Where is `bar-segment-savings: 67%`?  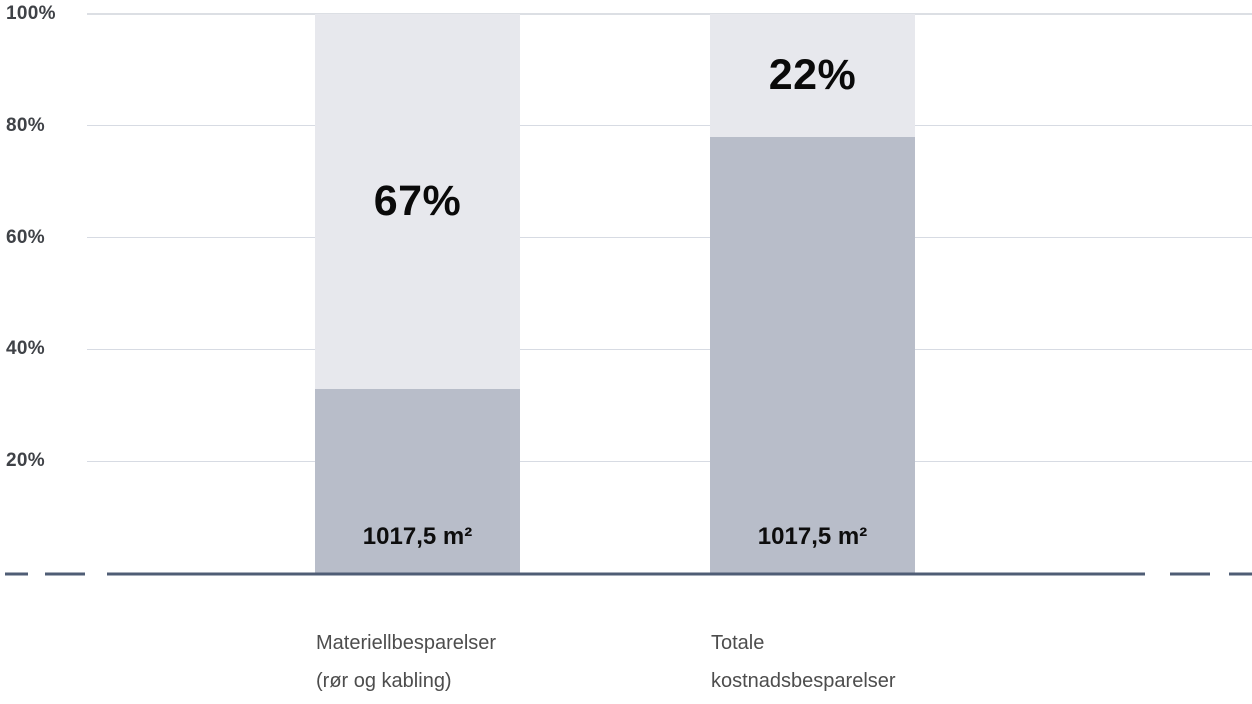 bar-segment-savings: 67% is located at coordinates (417, 201).